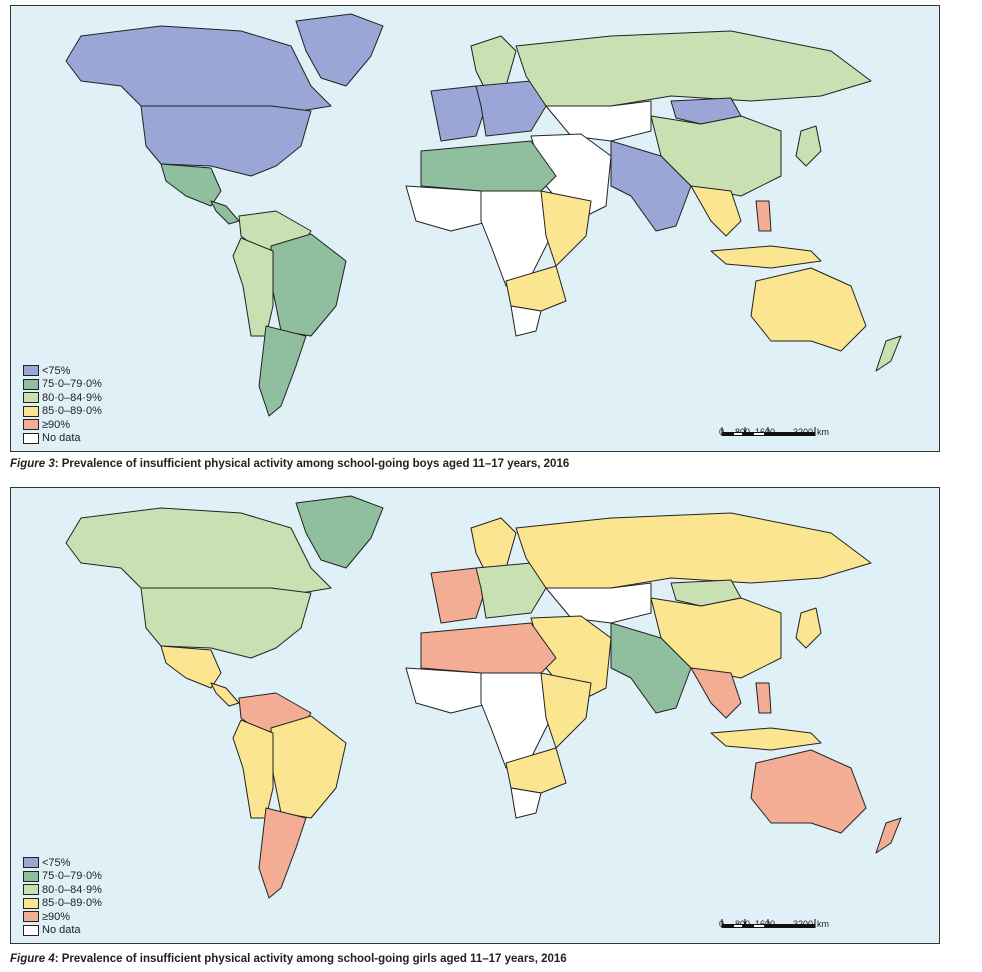 This screenshot has width=982, height=972. What do you see at coordinates (32, 959) in the screenshot?
I see `figure-label: Figure 4` at bounding box center [32, 959].